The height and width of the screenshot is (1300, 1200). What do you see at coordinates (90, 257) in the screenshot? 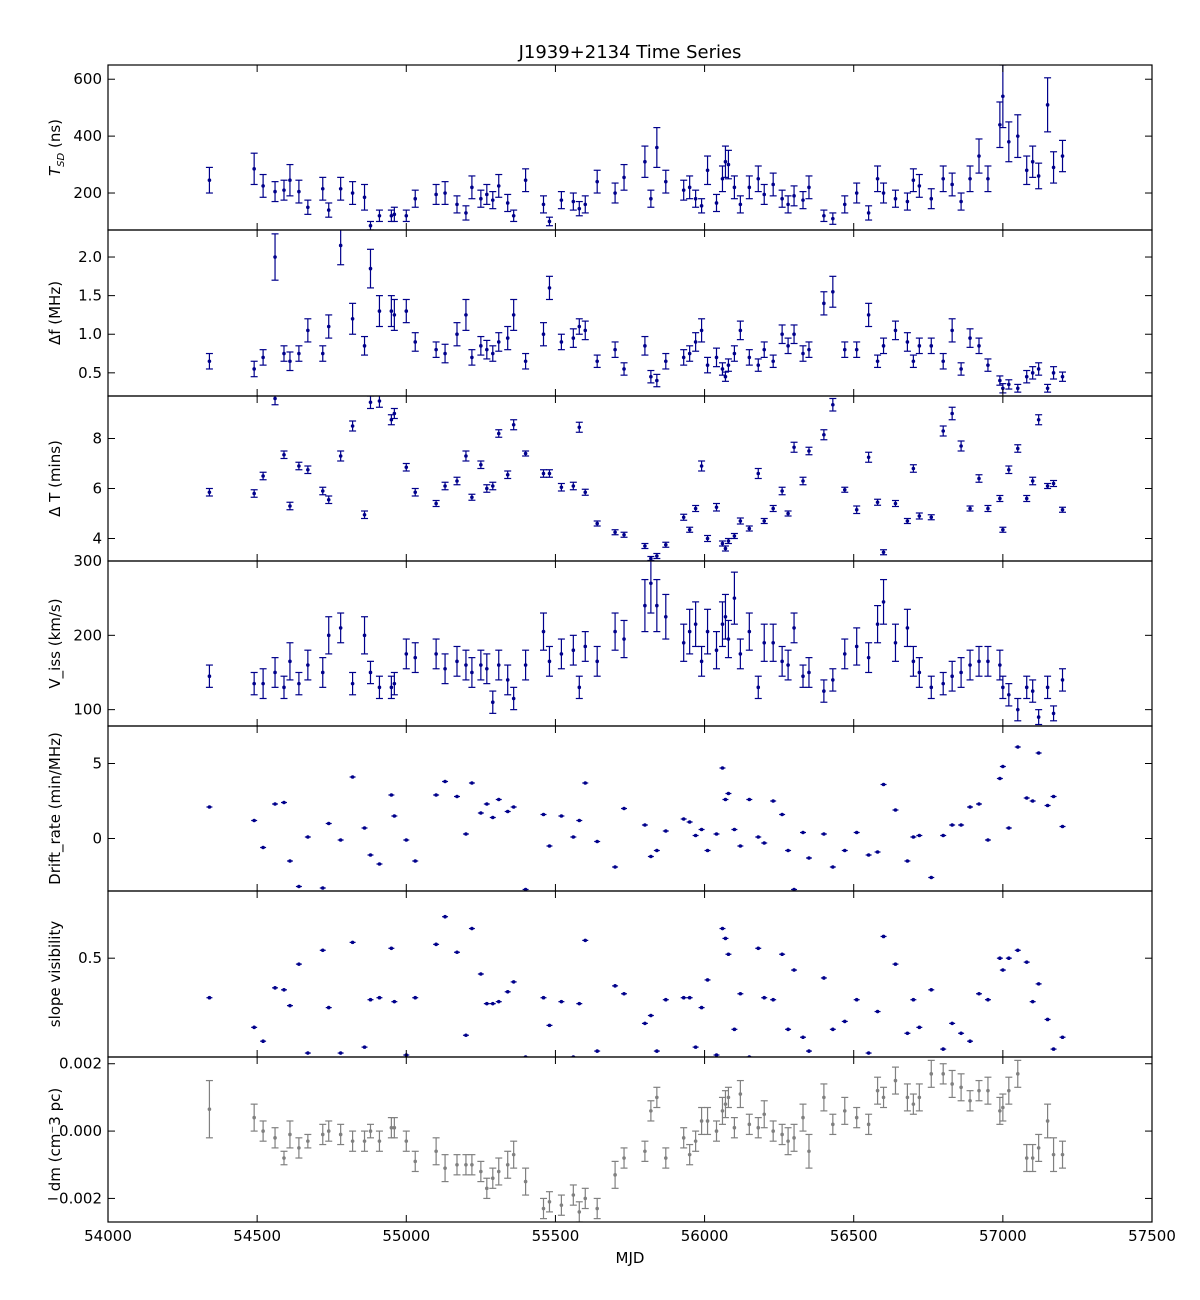
I see `y-tick-label: 2.0` at bounding box center [90, 257].